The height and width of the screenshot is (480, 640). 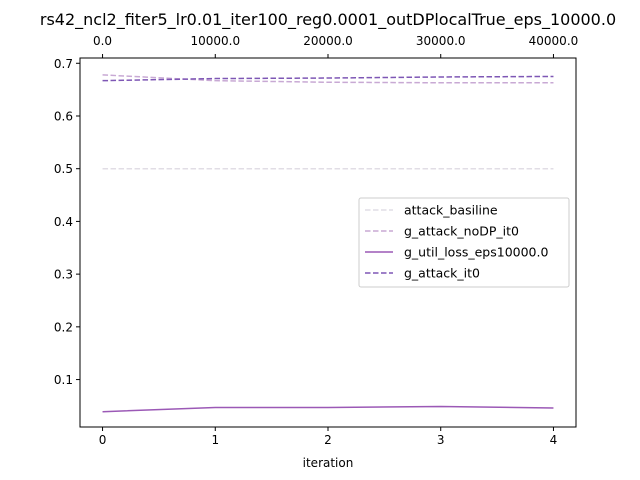 What do you see at coordinates (63, 380) in the screenshot?
I see `y-tick-label: 0.1` at bounding box center [63, 380].